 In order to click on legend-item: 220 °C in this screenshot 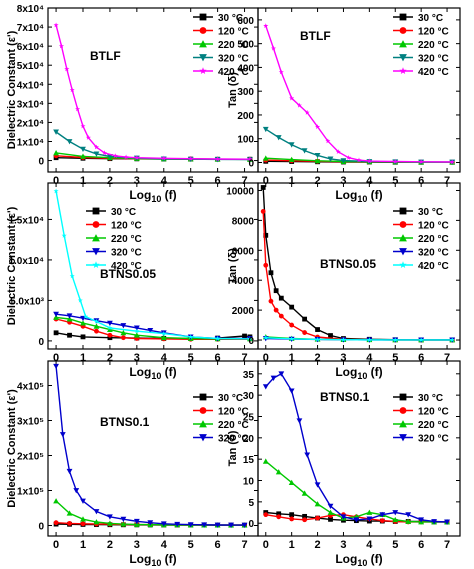, I will do `click(421, 239)`.